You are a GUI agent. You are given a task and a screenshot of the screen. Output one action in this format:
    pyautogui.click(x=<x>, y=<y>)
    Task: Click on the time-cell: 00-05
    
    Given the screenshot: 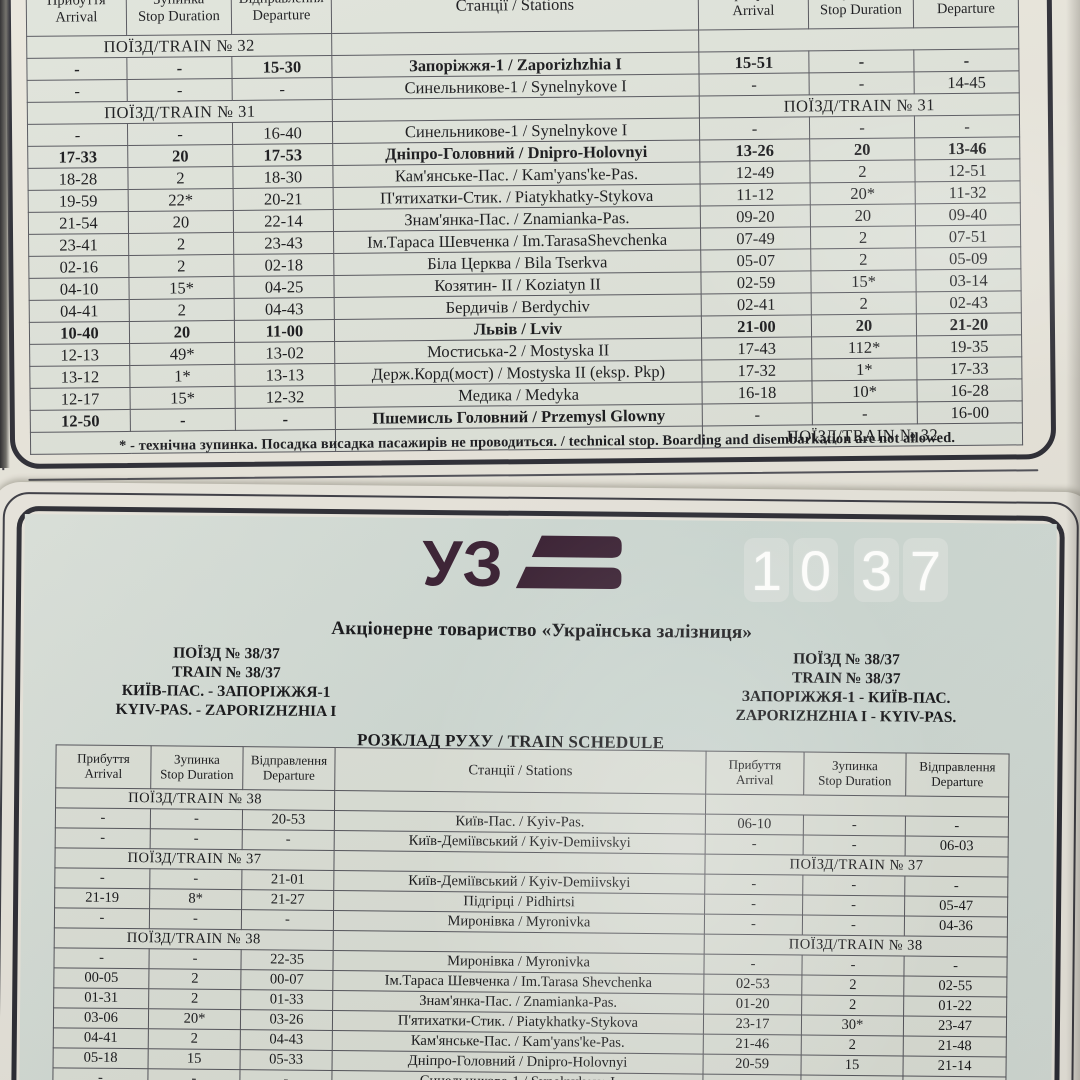 What is the action you would take?
    pyautogui.click(x=101, y=978)
    